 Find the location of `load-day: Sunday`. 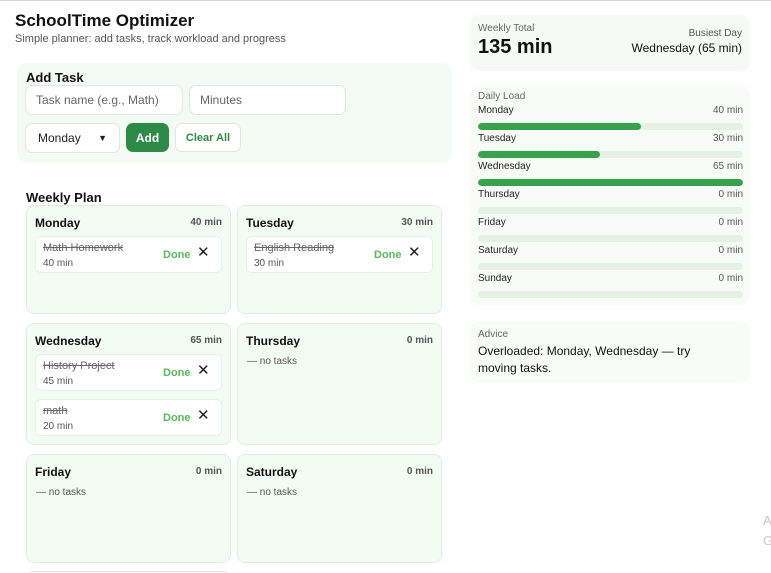

load-day: Sunday is located at coordinates (495, 278).